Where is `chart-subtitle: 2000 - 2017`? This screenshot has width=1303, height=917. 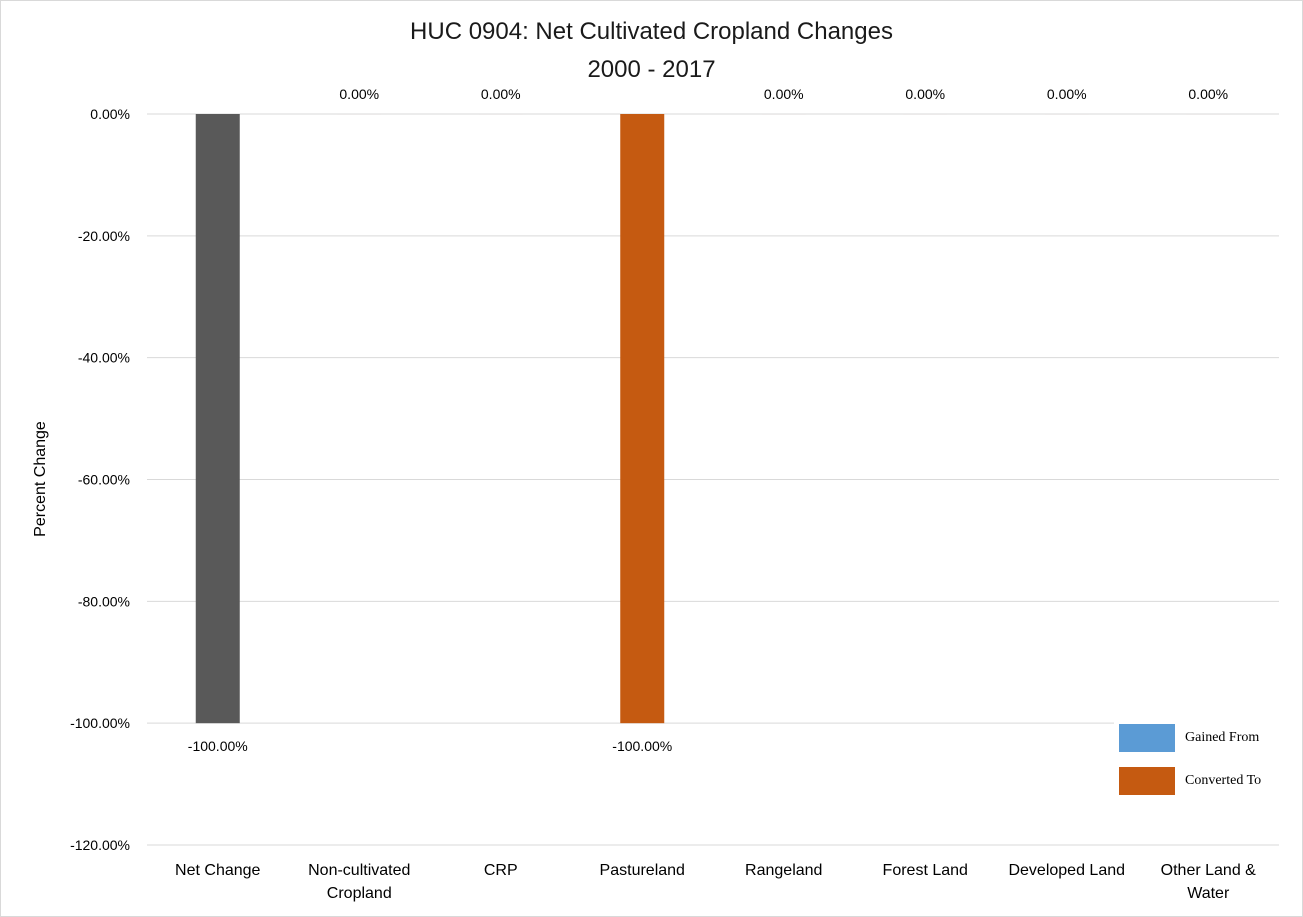 chart-subtitle: 2000 - 2017 is located at coordinates (651, 69).